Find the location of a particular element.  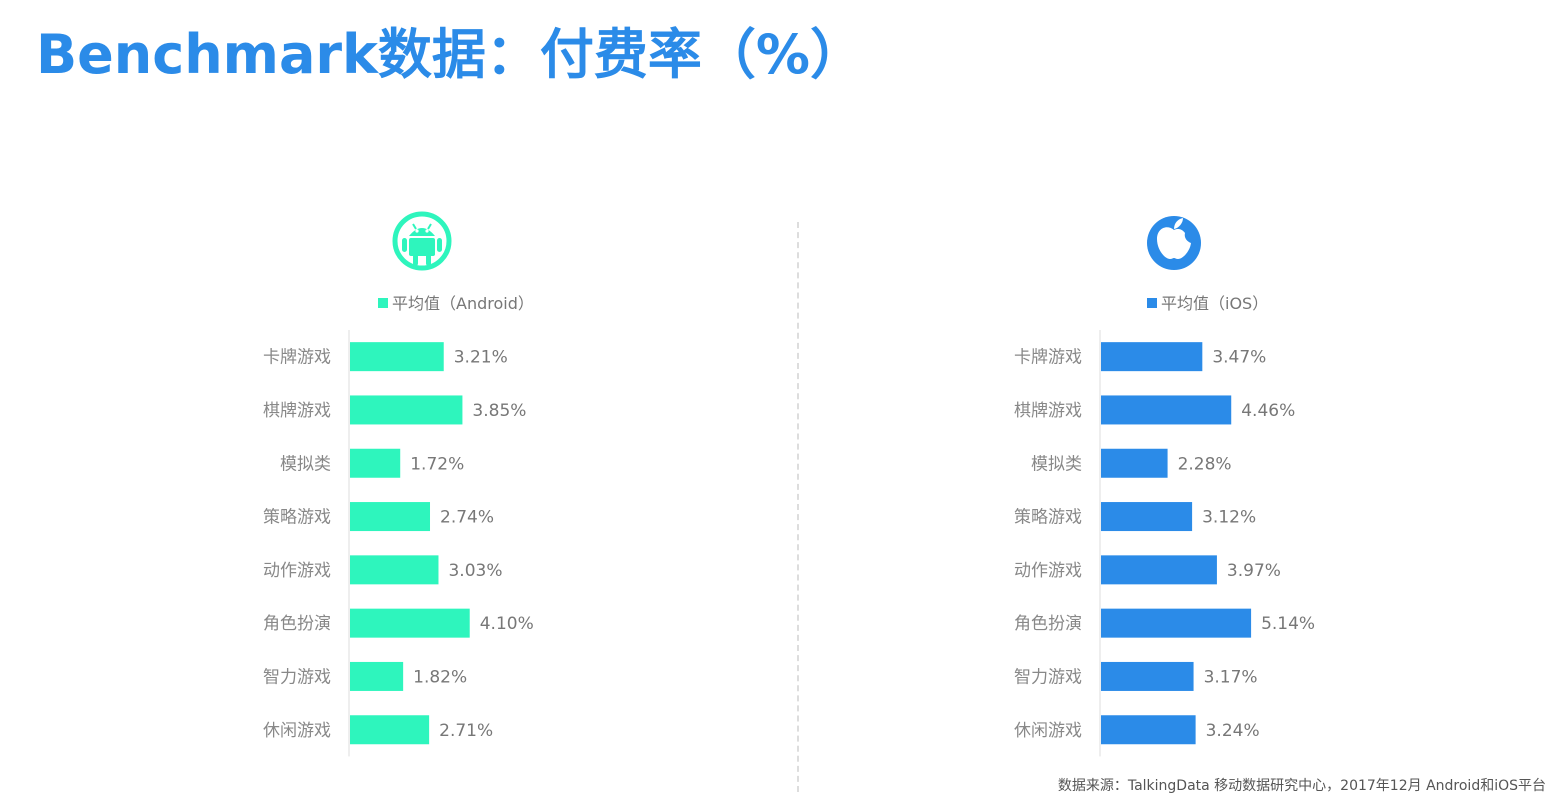

data-label: 1.72% is located at coordinates (437, 464).